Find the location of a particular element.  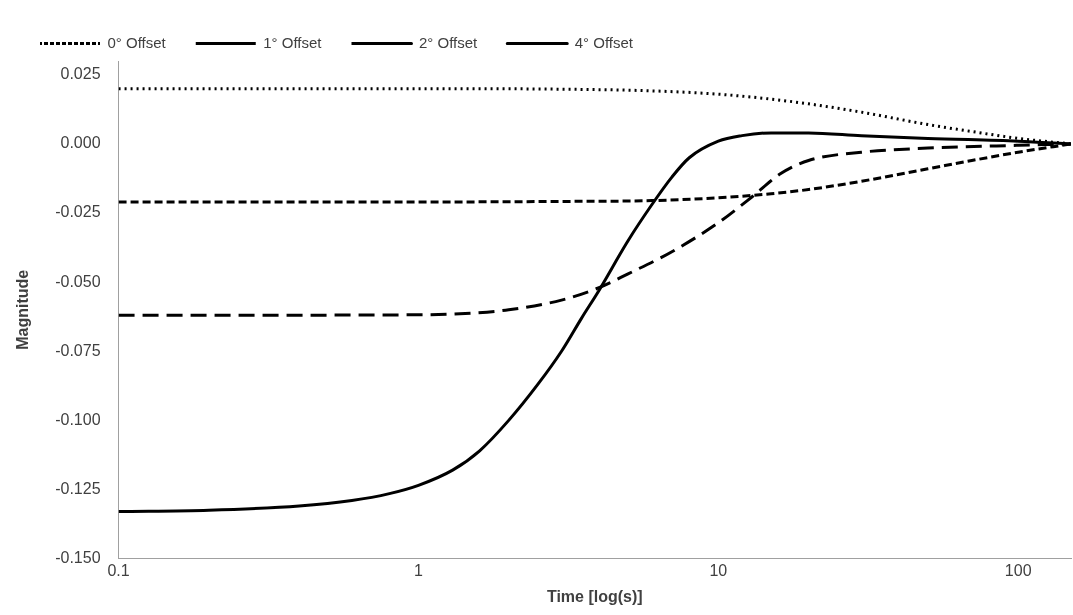

y-tick-label: 0.025 is located at coordinates (80, 74).